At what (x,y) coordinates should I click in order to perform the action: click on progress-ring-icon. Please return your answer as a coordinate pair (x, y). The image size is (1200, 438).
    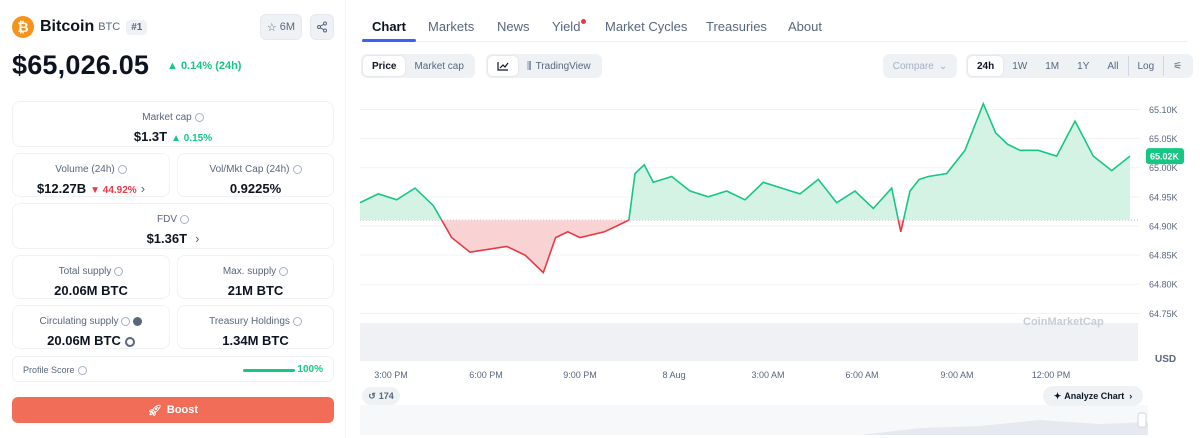
    Looking at the image, I should click on (129, 341).